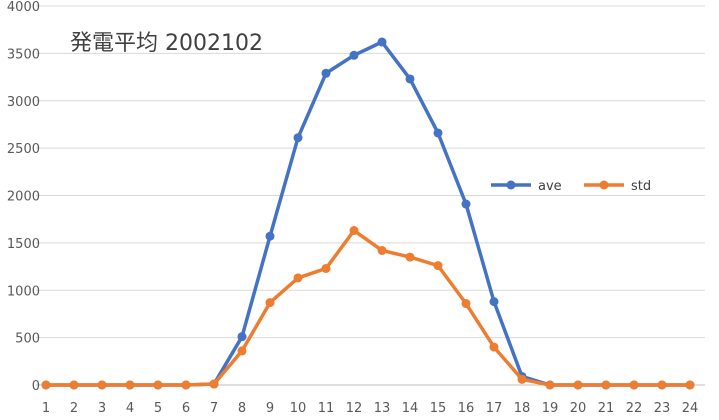 The height and width of the screenshot is (420, 719). Describe the element at coordinates (438, 408) in the screenshot. I see `x-tick-label: 15` at that location.